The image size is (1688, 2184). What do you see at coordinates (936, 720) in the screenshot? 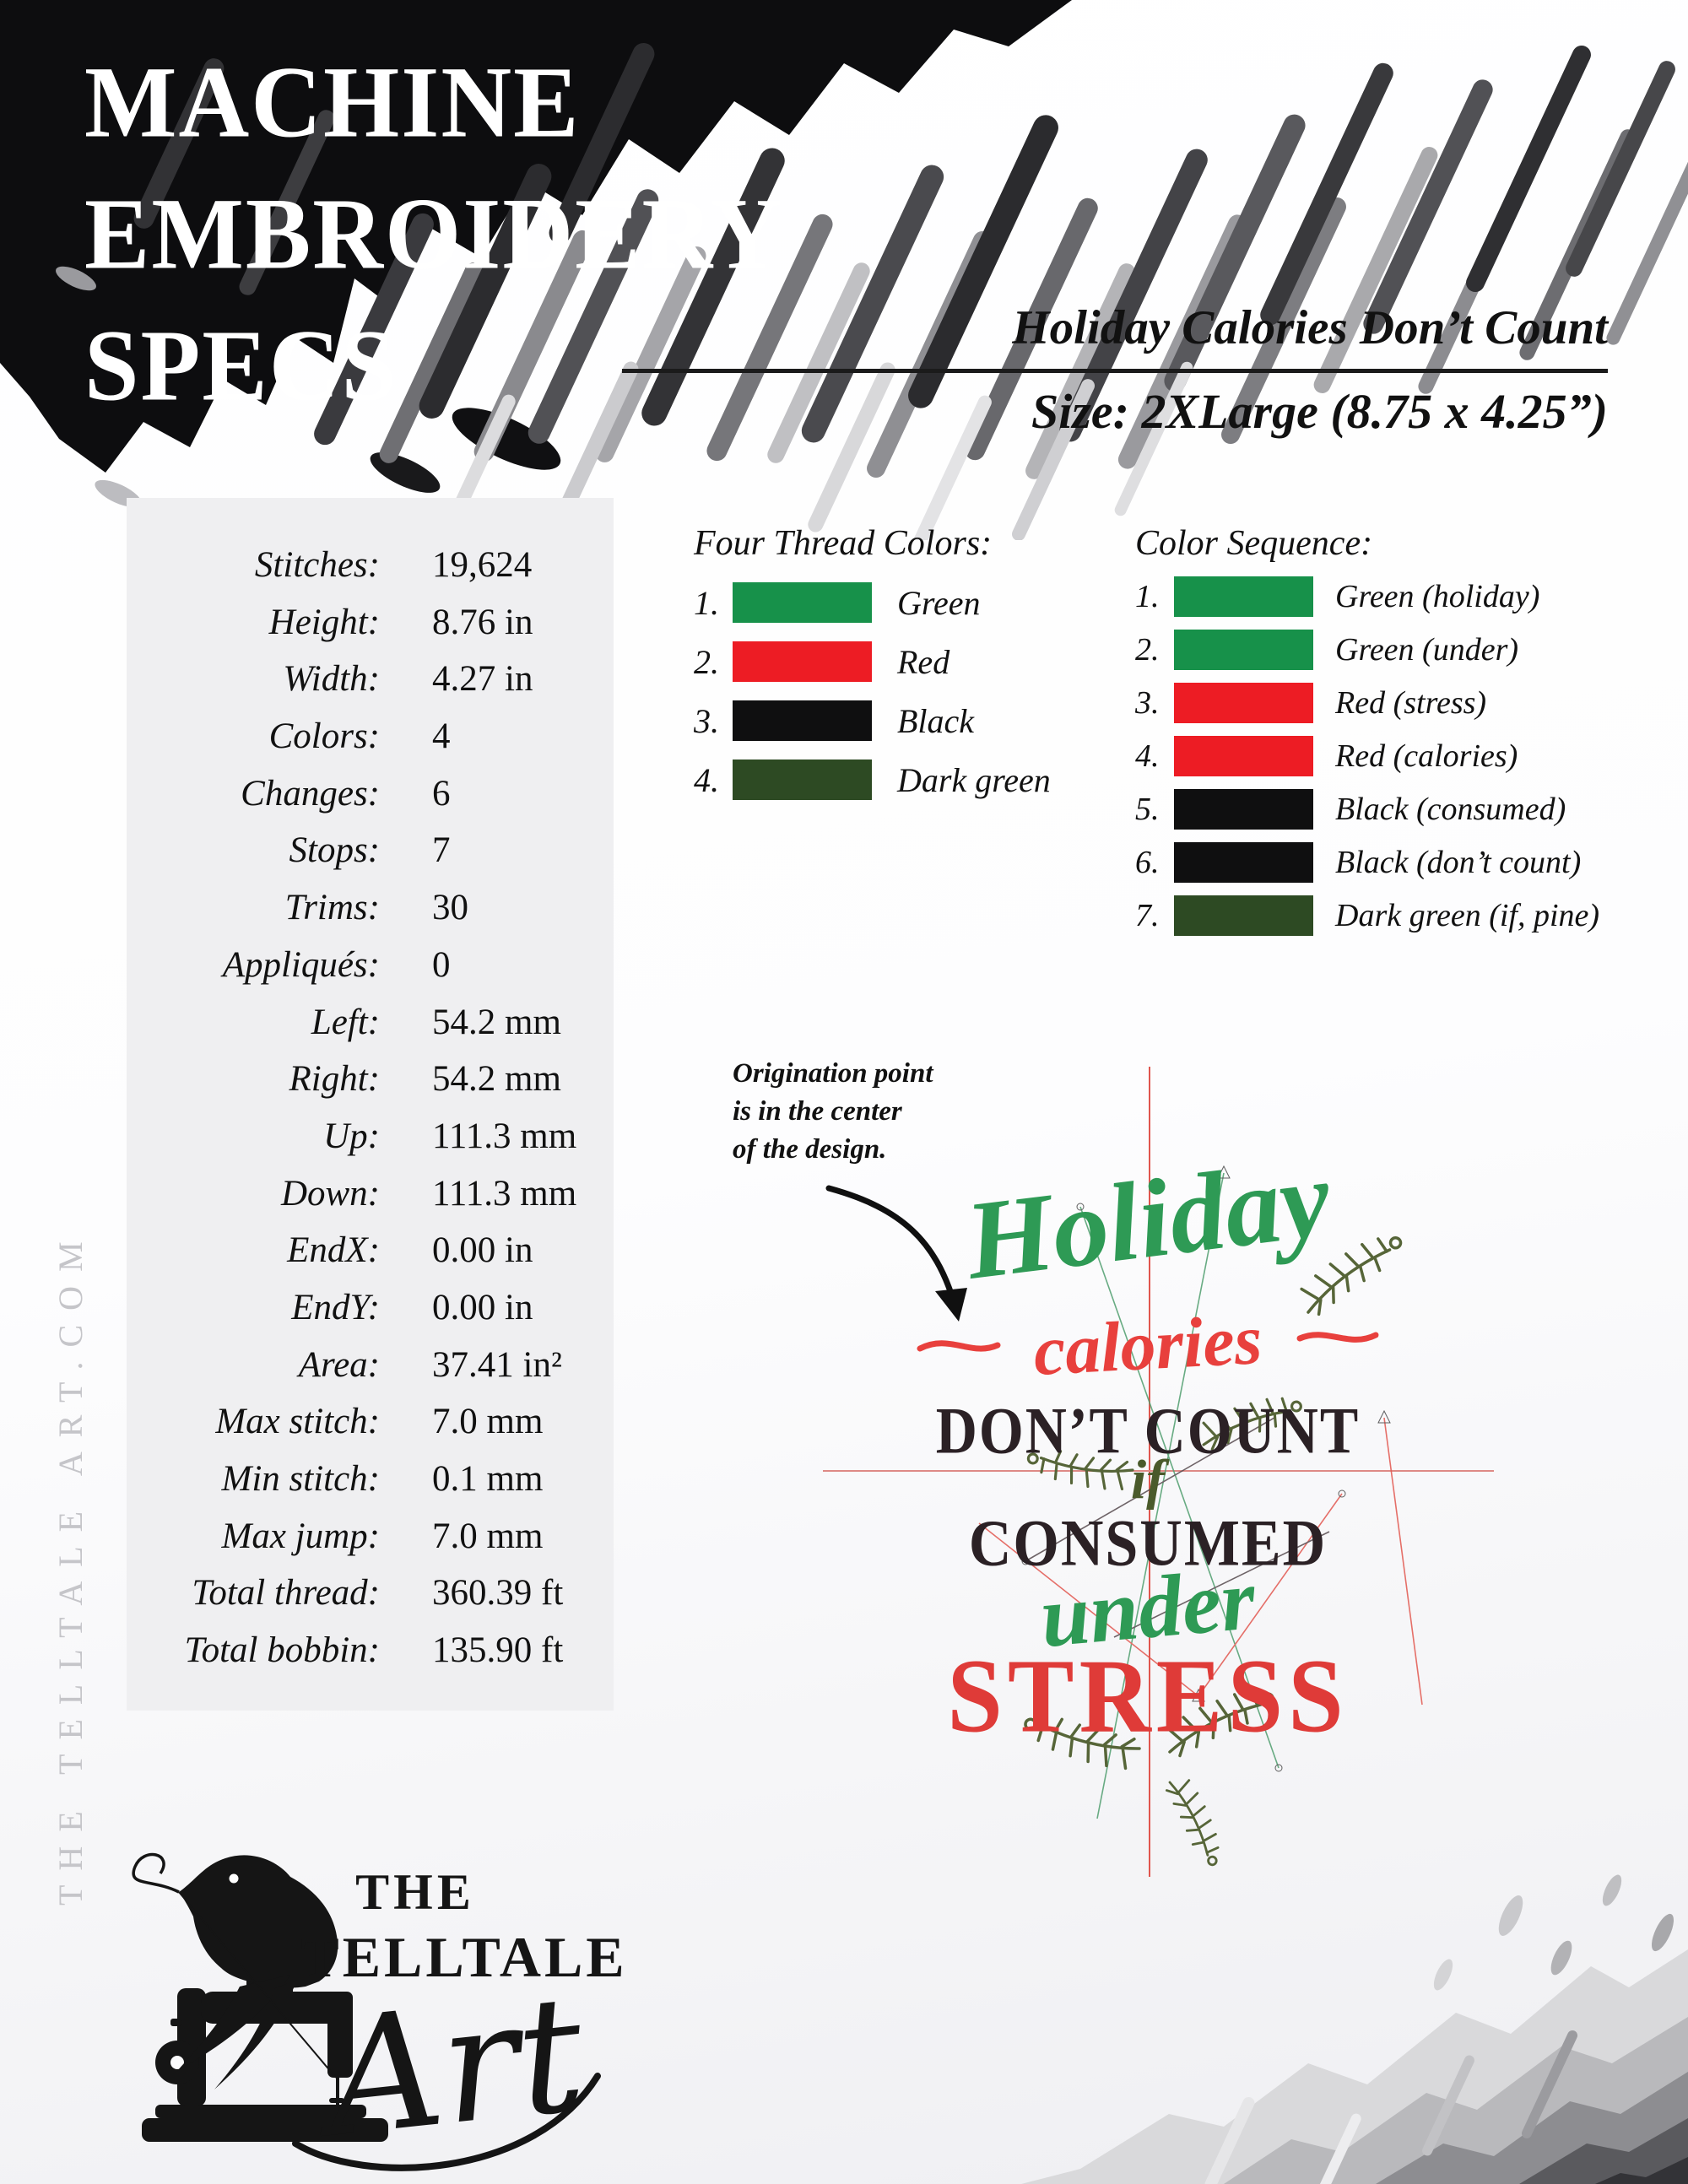
I see `color-label: Black` at bounding box center [936, 720].